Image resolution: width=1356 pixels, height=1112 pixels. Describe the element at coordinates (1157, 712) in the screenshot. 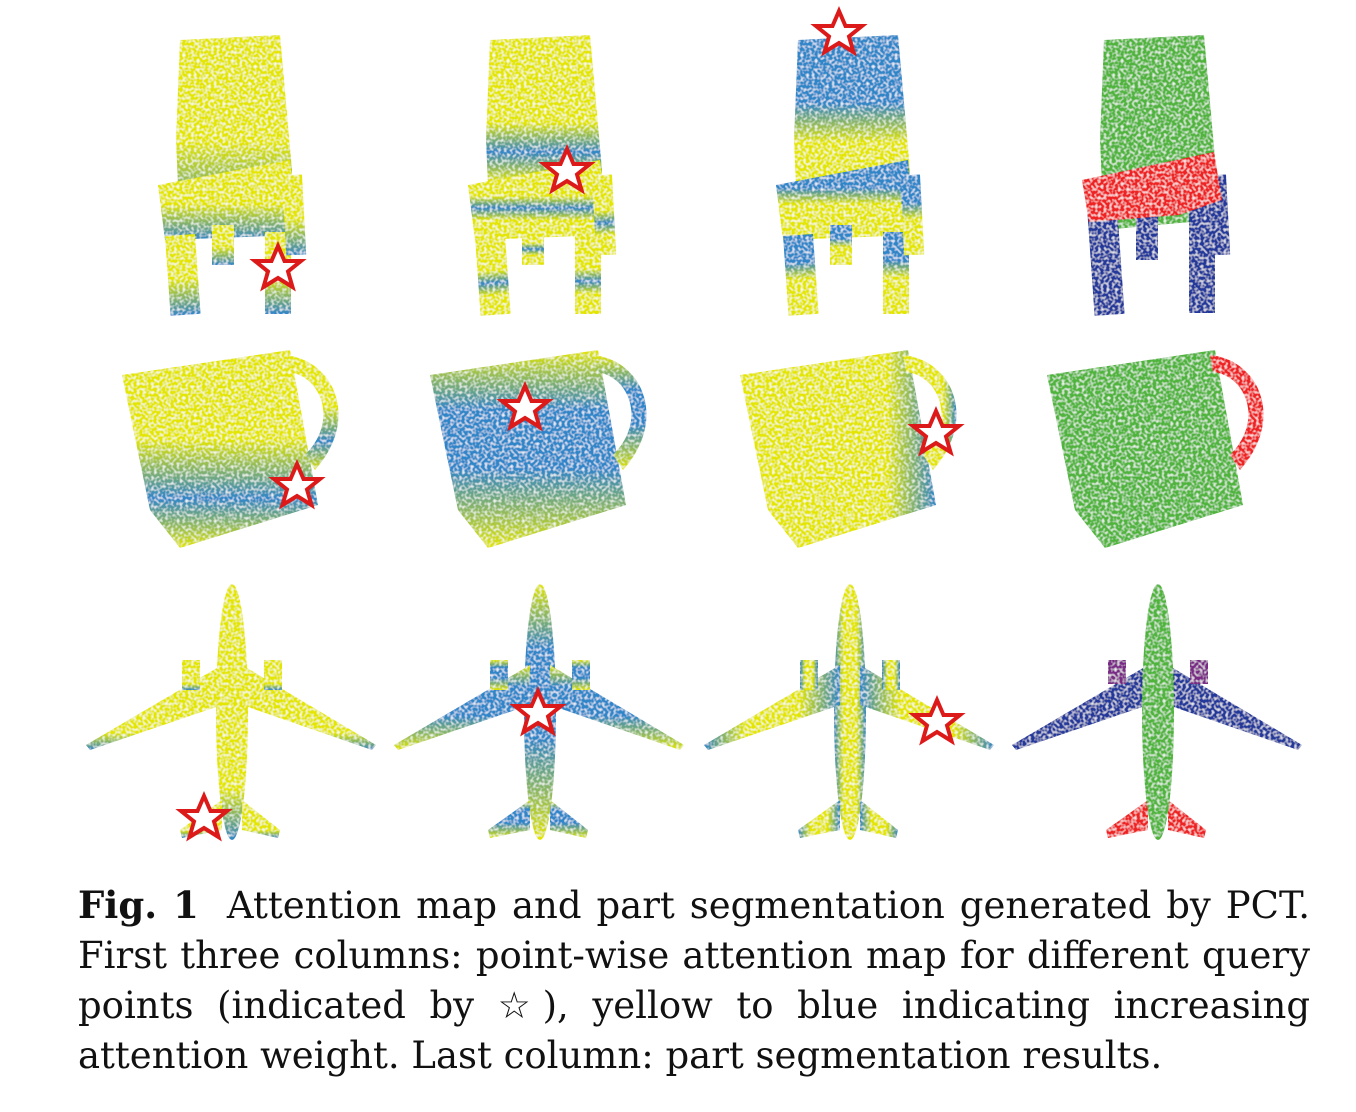

I see `airplane-segmentation-panel` at that location.